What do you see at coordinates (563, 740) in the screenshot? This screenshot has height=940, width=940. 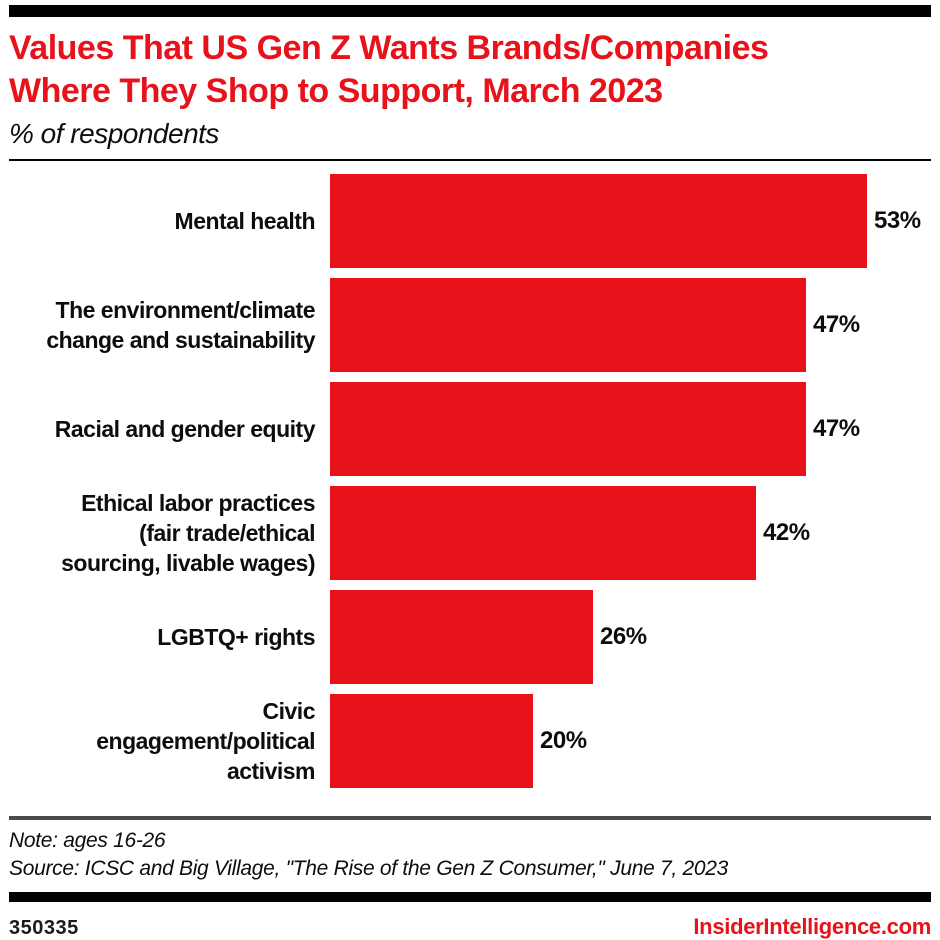 I see `value-label: 20%` at bounding box center [563, 740].